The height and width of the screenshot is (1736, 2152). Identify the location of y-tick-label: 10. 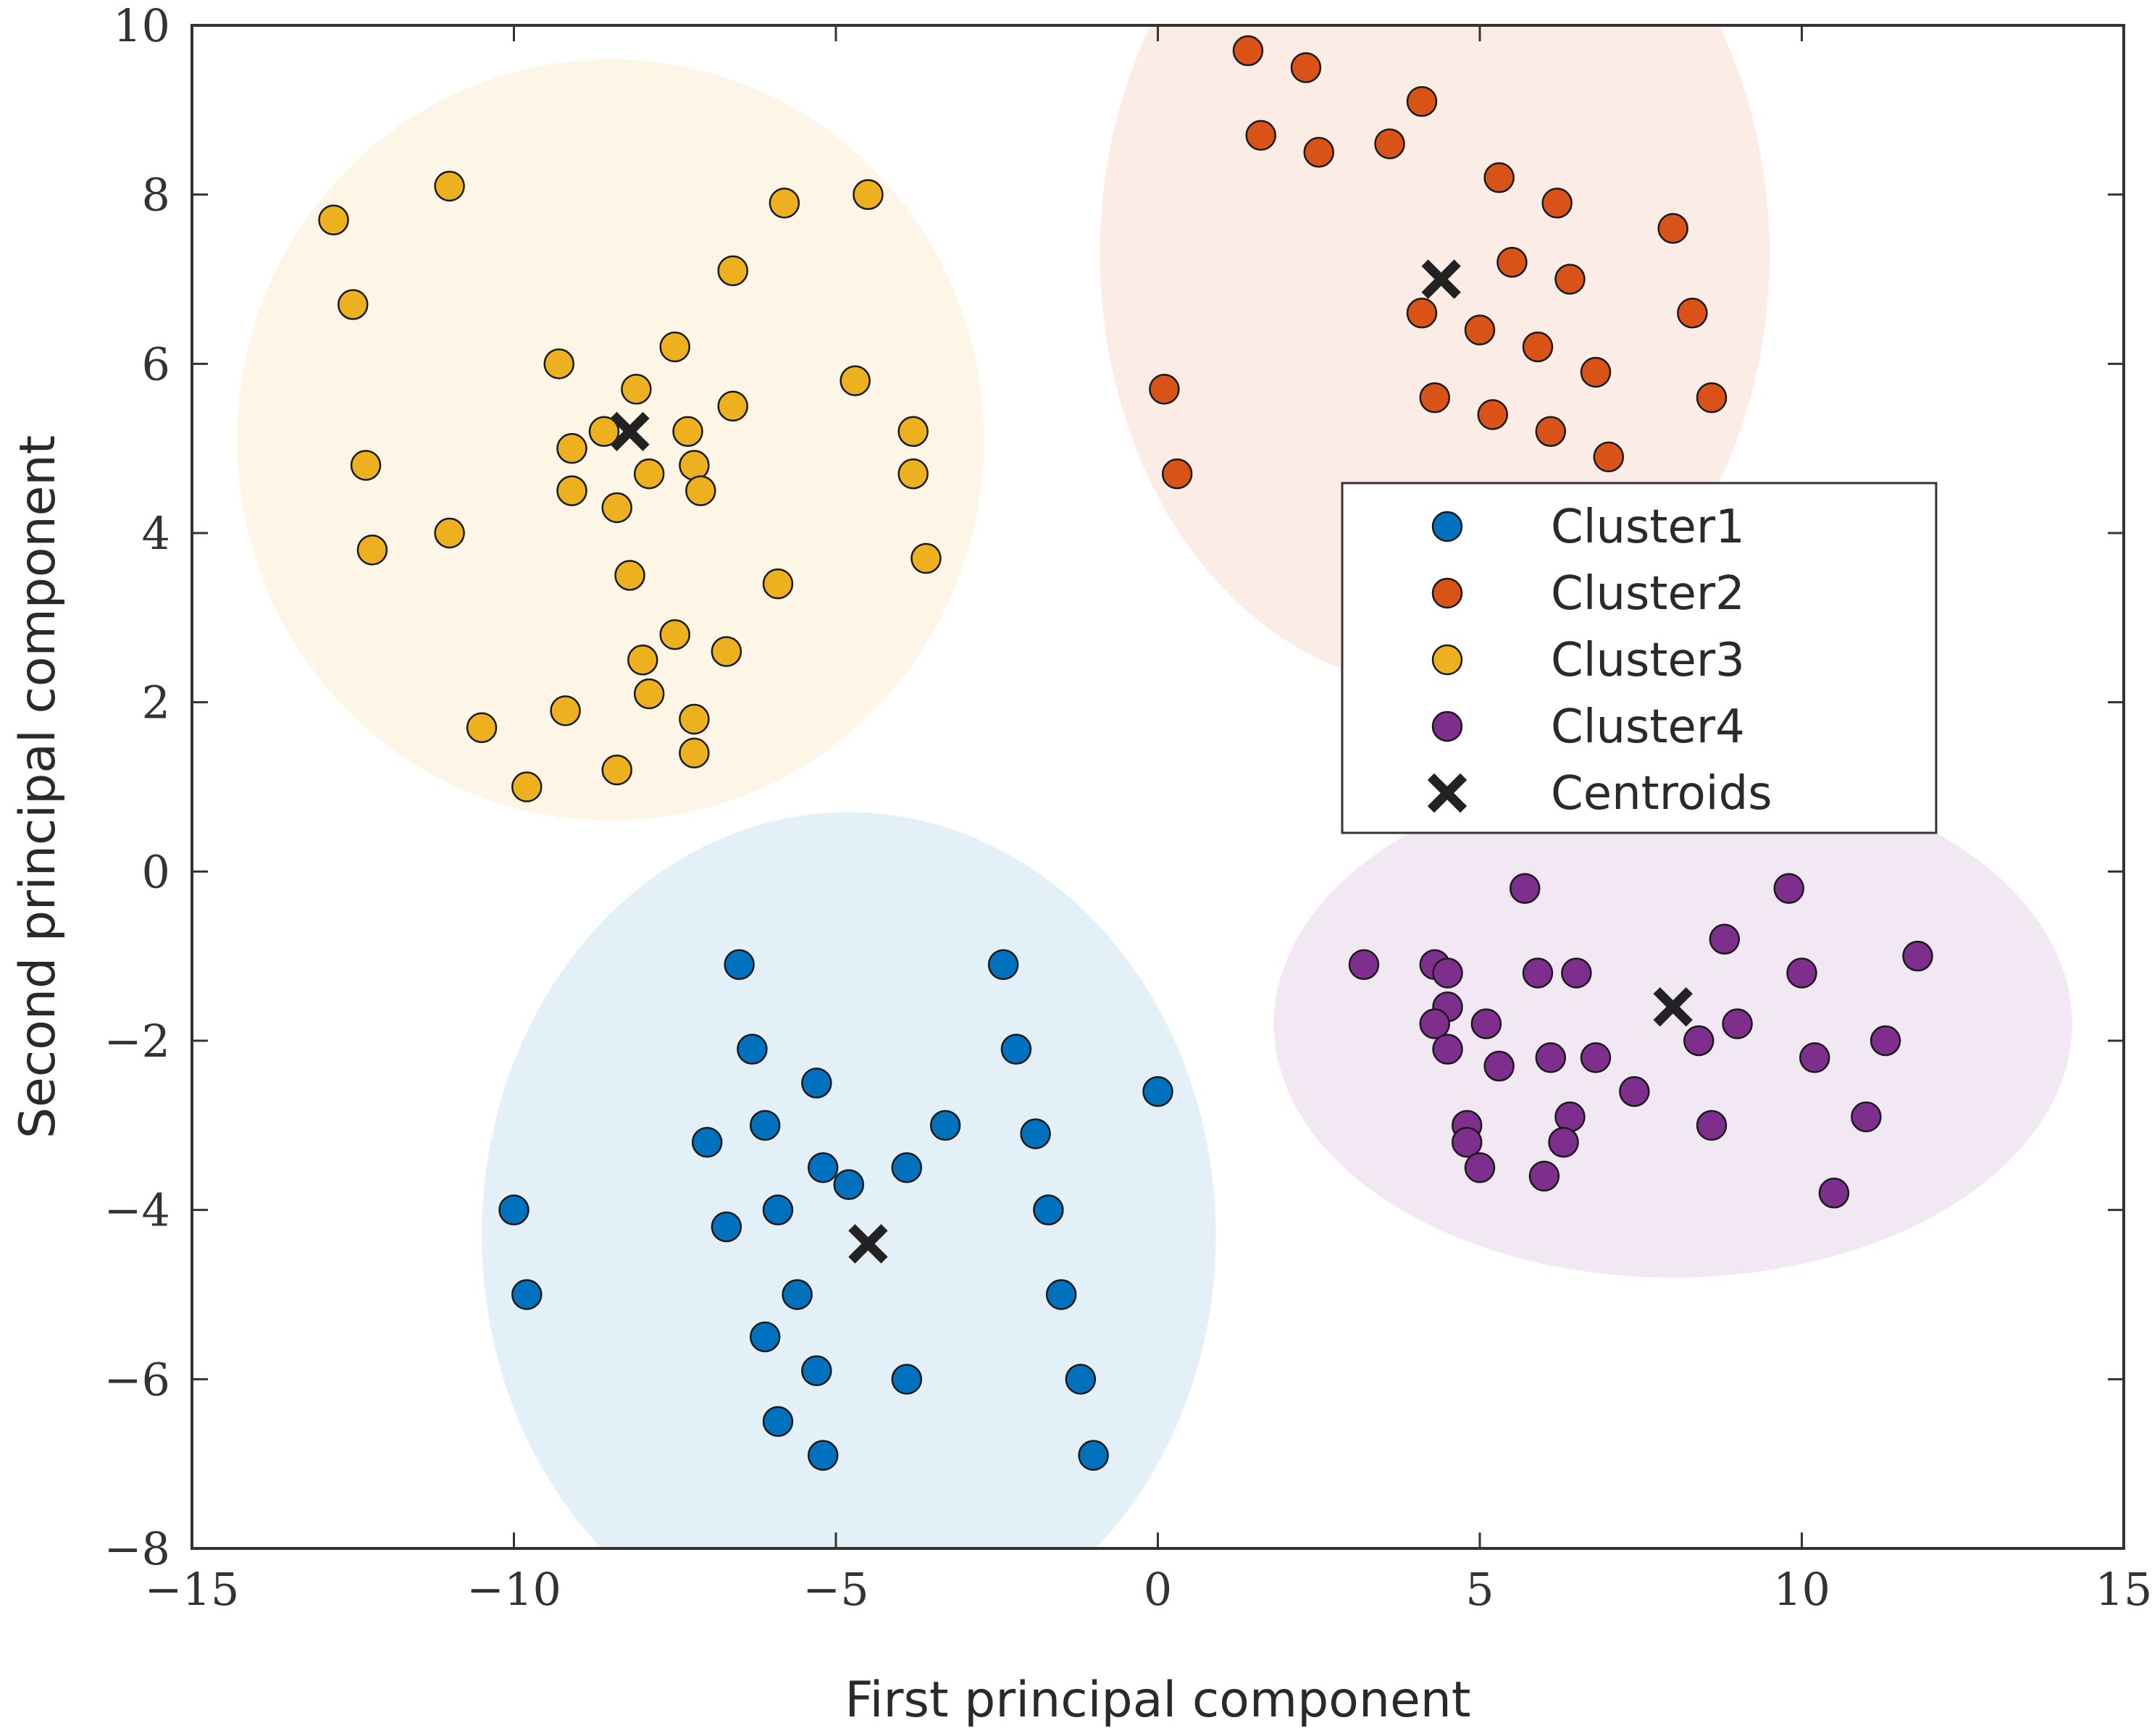
(141, 26).